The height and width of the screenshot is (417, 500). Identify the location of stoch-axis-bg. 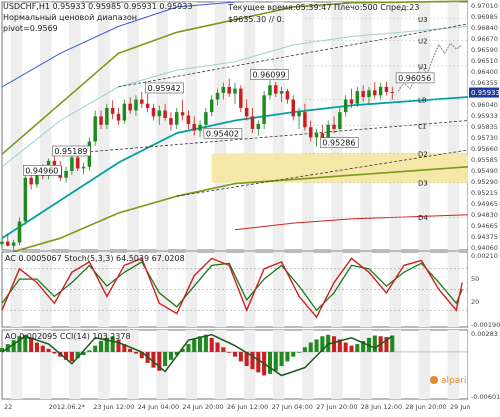
(484, 289).